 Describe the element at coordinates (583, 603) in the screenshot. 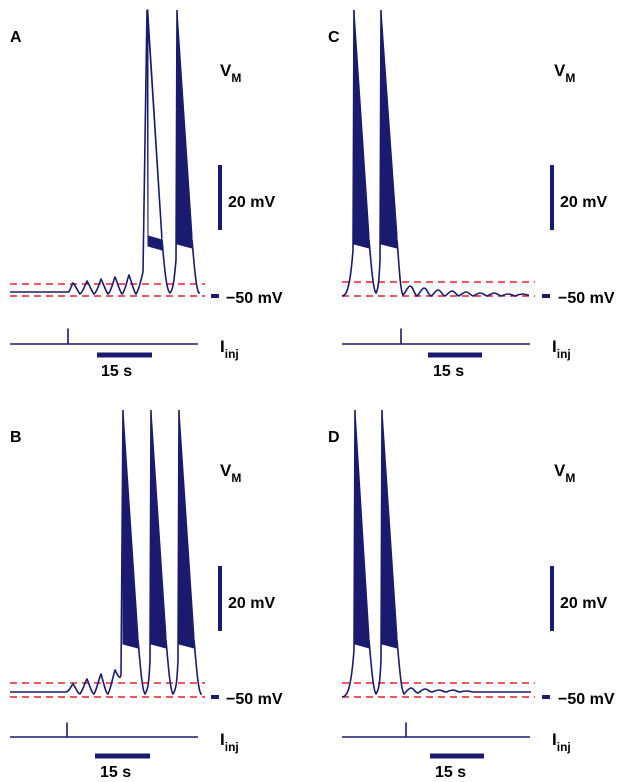

I see `panel-d-voltage-scale-label: 20 mV` at that location.